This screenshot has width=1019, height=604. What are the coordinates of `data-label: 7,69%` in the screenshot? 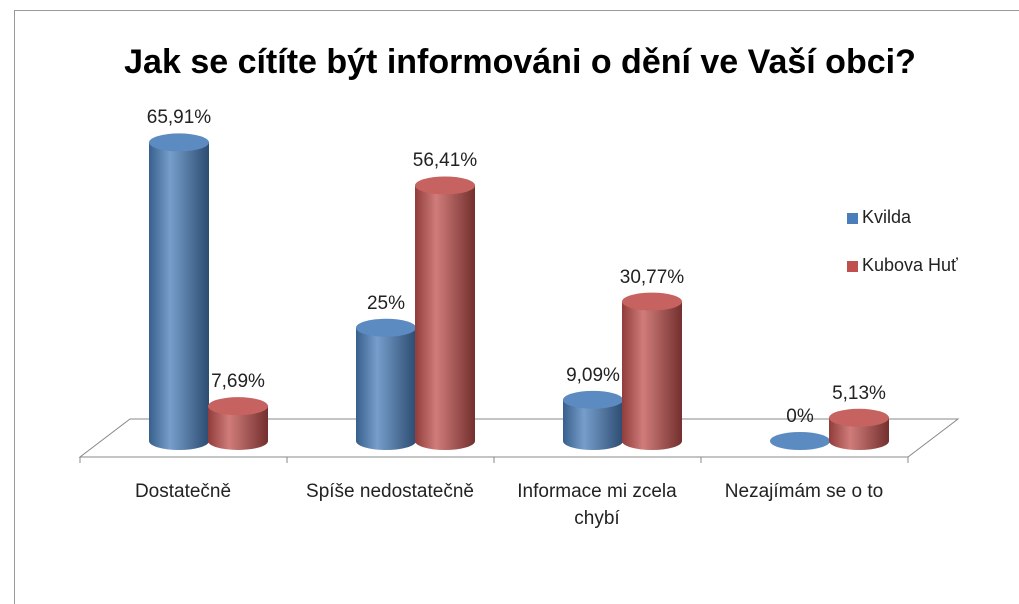 It's located at (238, 382).